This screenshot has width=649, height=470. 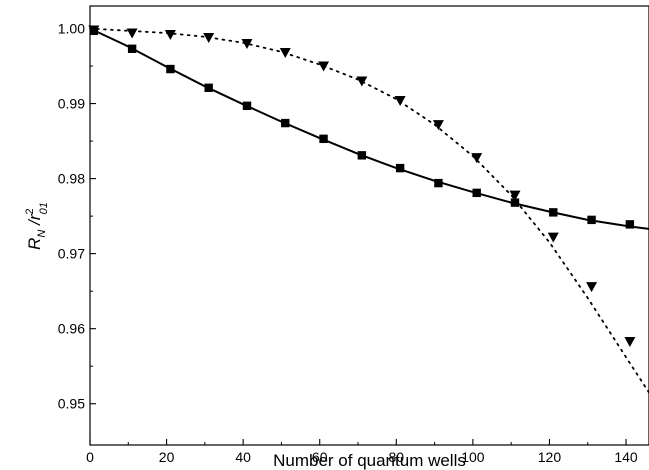 What do you see at coordinates (71, 179) in the screenshot?
I see `y-tick-label: 0.98` at bounding box center [71, 179].